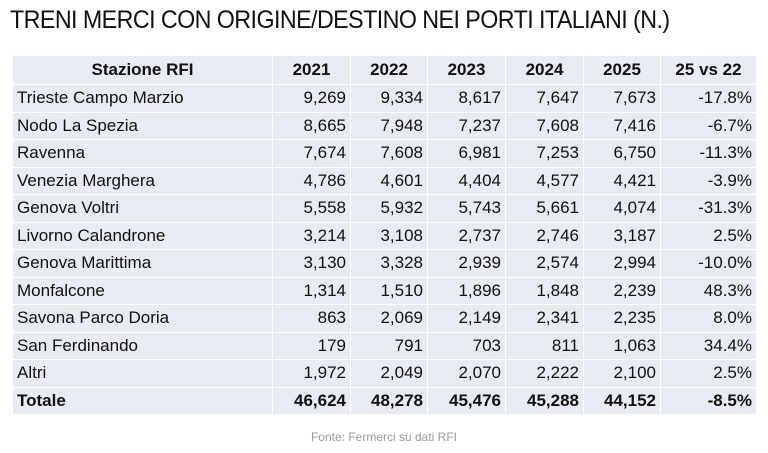 This screenshot has height=453, width=768. Describe the element at coordinates (142, 400) in the screenshot. I see `station-name-cell: Totale` at that location.